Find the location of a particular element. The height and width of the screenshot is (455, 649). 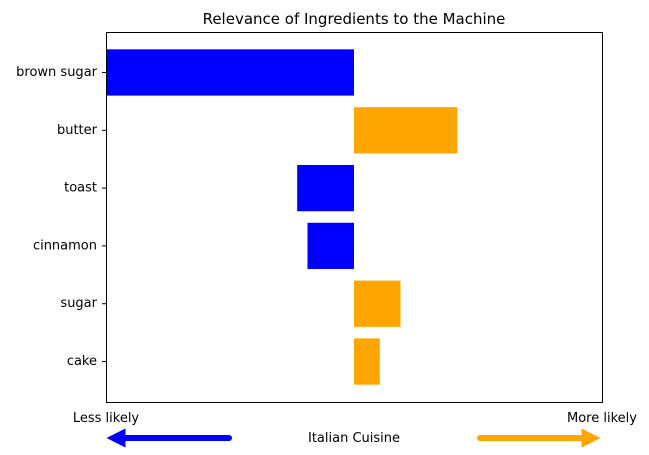

y-tick-label-sugar: sugar is located at coordinates (78, 303).